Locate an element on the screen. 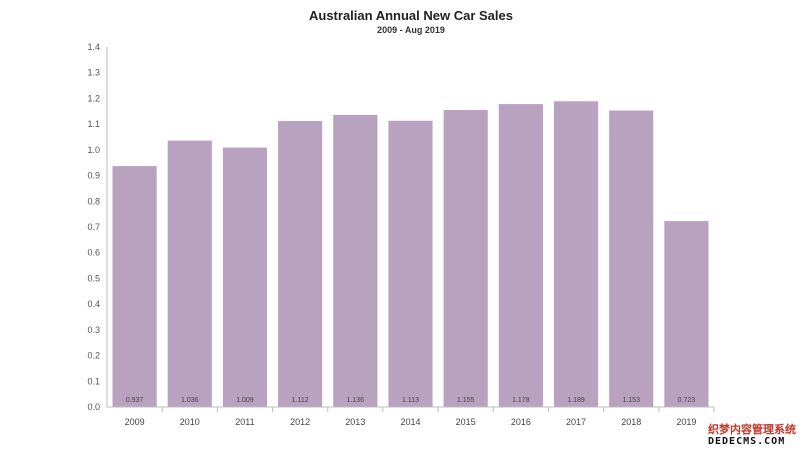 This screenshot has height=455, width=806. watermark: 织梦内容管理系统 DEDECMS.COM is located at coordinates (752, 435).